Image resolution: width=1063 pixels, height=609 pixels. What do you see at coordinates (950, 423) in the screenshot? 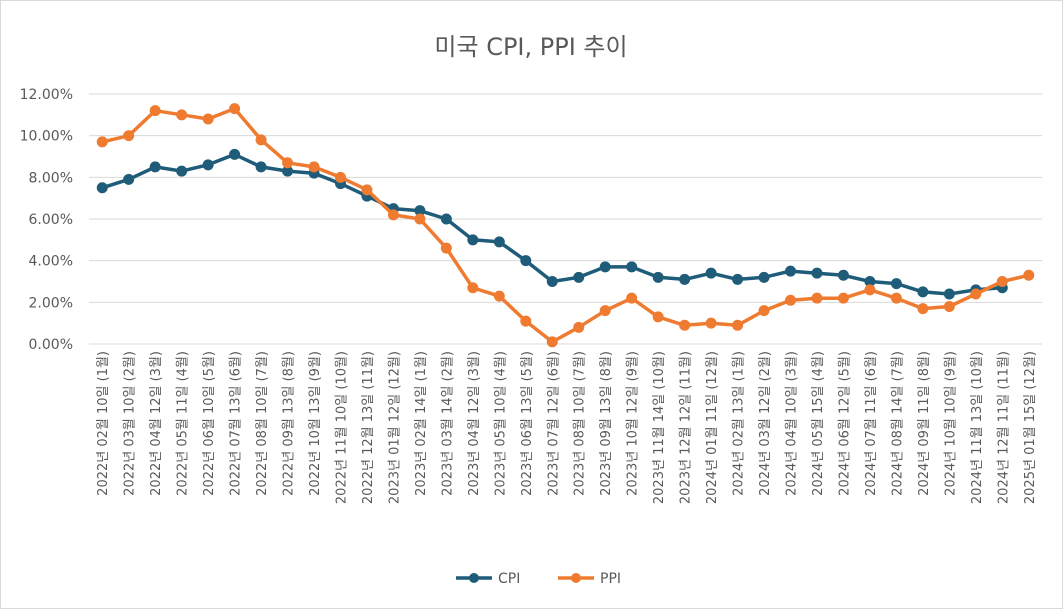
I see `x-tick-label: 2024년 10월 10일 (9월)` at bounding box center [950, 423].